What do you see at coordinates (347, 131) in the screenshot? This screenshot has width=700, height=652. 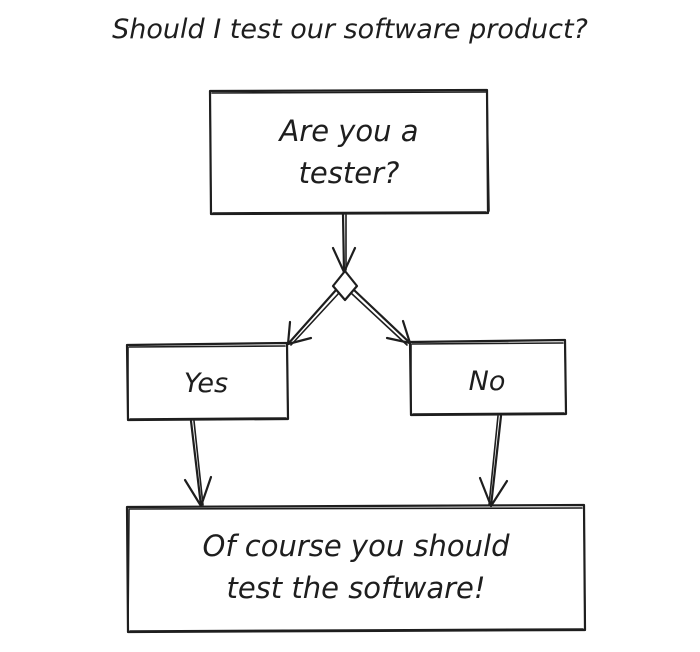 I see `question-line-1: Are you a` at bounding box center [347, 131].